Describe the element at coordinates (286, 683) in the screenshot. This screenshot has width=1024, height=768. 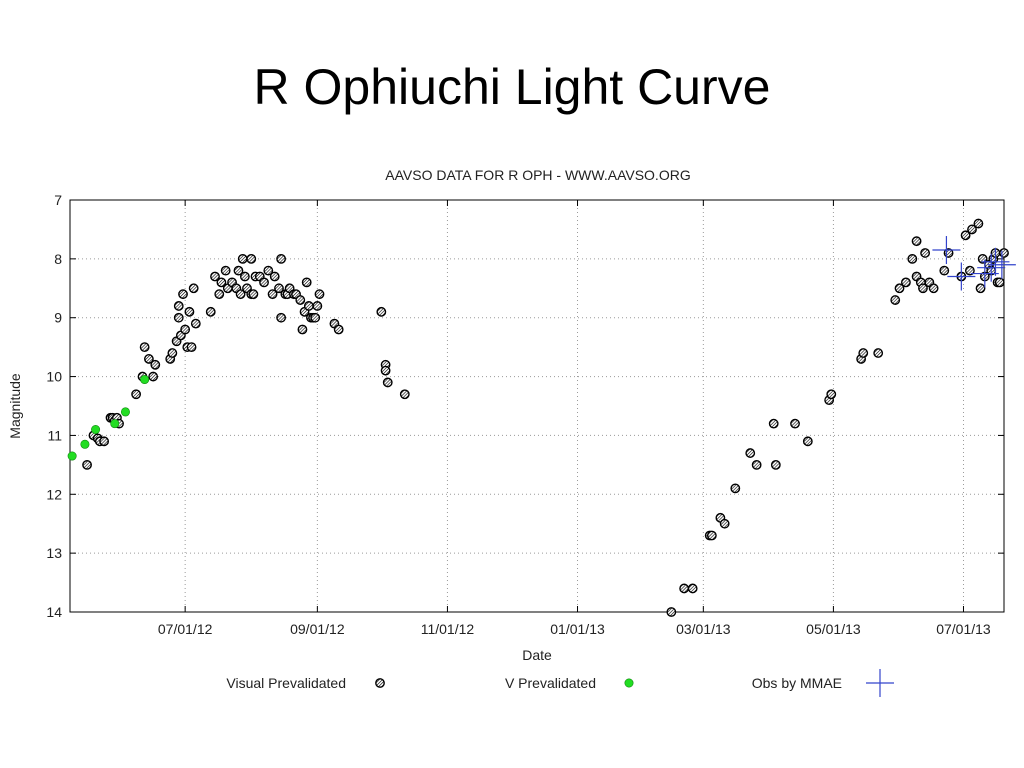
I see `legend-label: Visual Prevalidated` at that location.